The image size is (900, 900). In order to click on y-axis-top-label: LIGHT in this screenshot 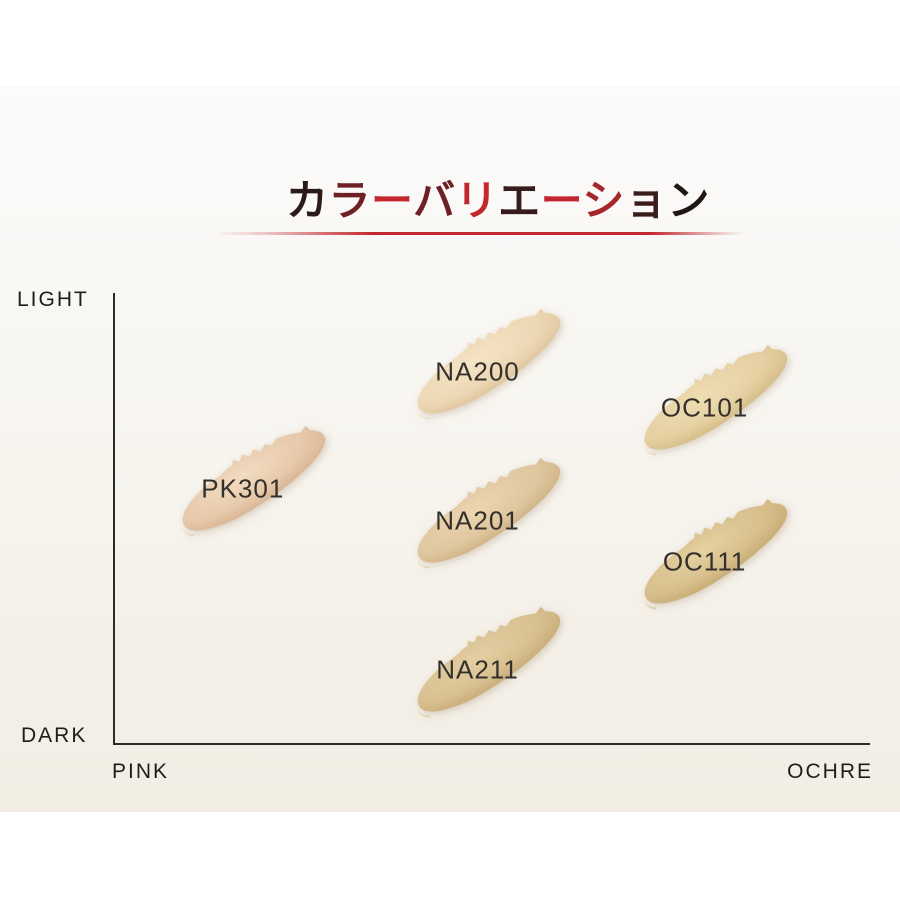, I will do `click(53, 299)`.